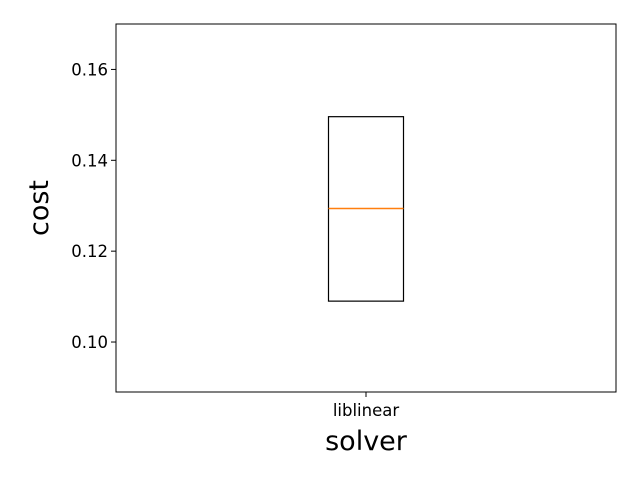 This screenshot has width=640, height=480. Describe the element at coordinates (366, 441) in the screenshot. I see `x-axis-label: solver` at that location.